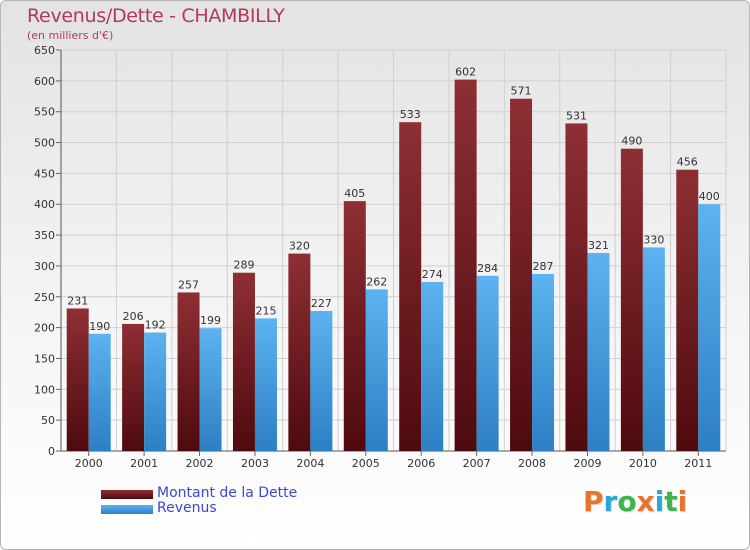  I want to click on data-label: 287, so click(543, 266).